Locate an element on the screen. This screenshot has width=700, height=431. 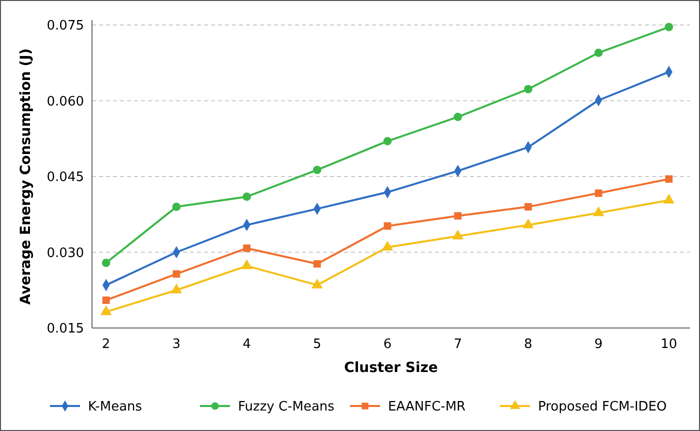
legend-label: K-Means is located at coordinates (115, 407).